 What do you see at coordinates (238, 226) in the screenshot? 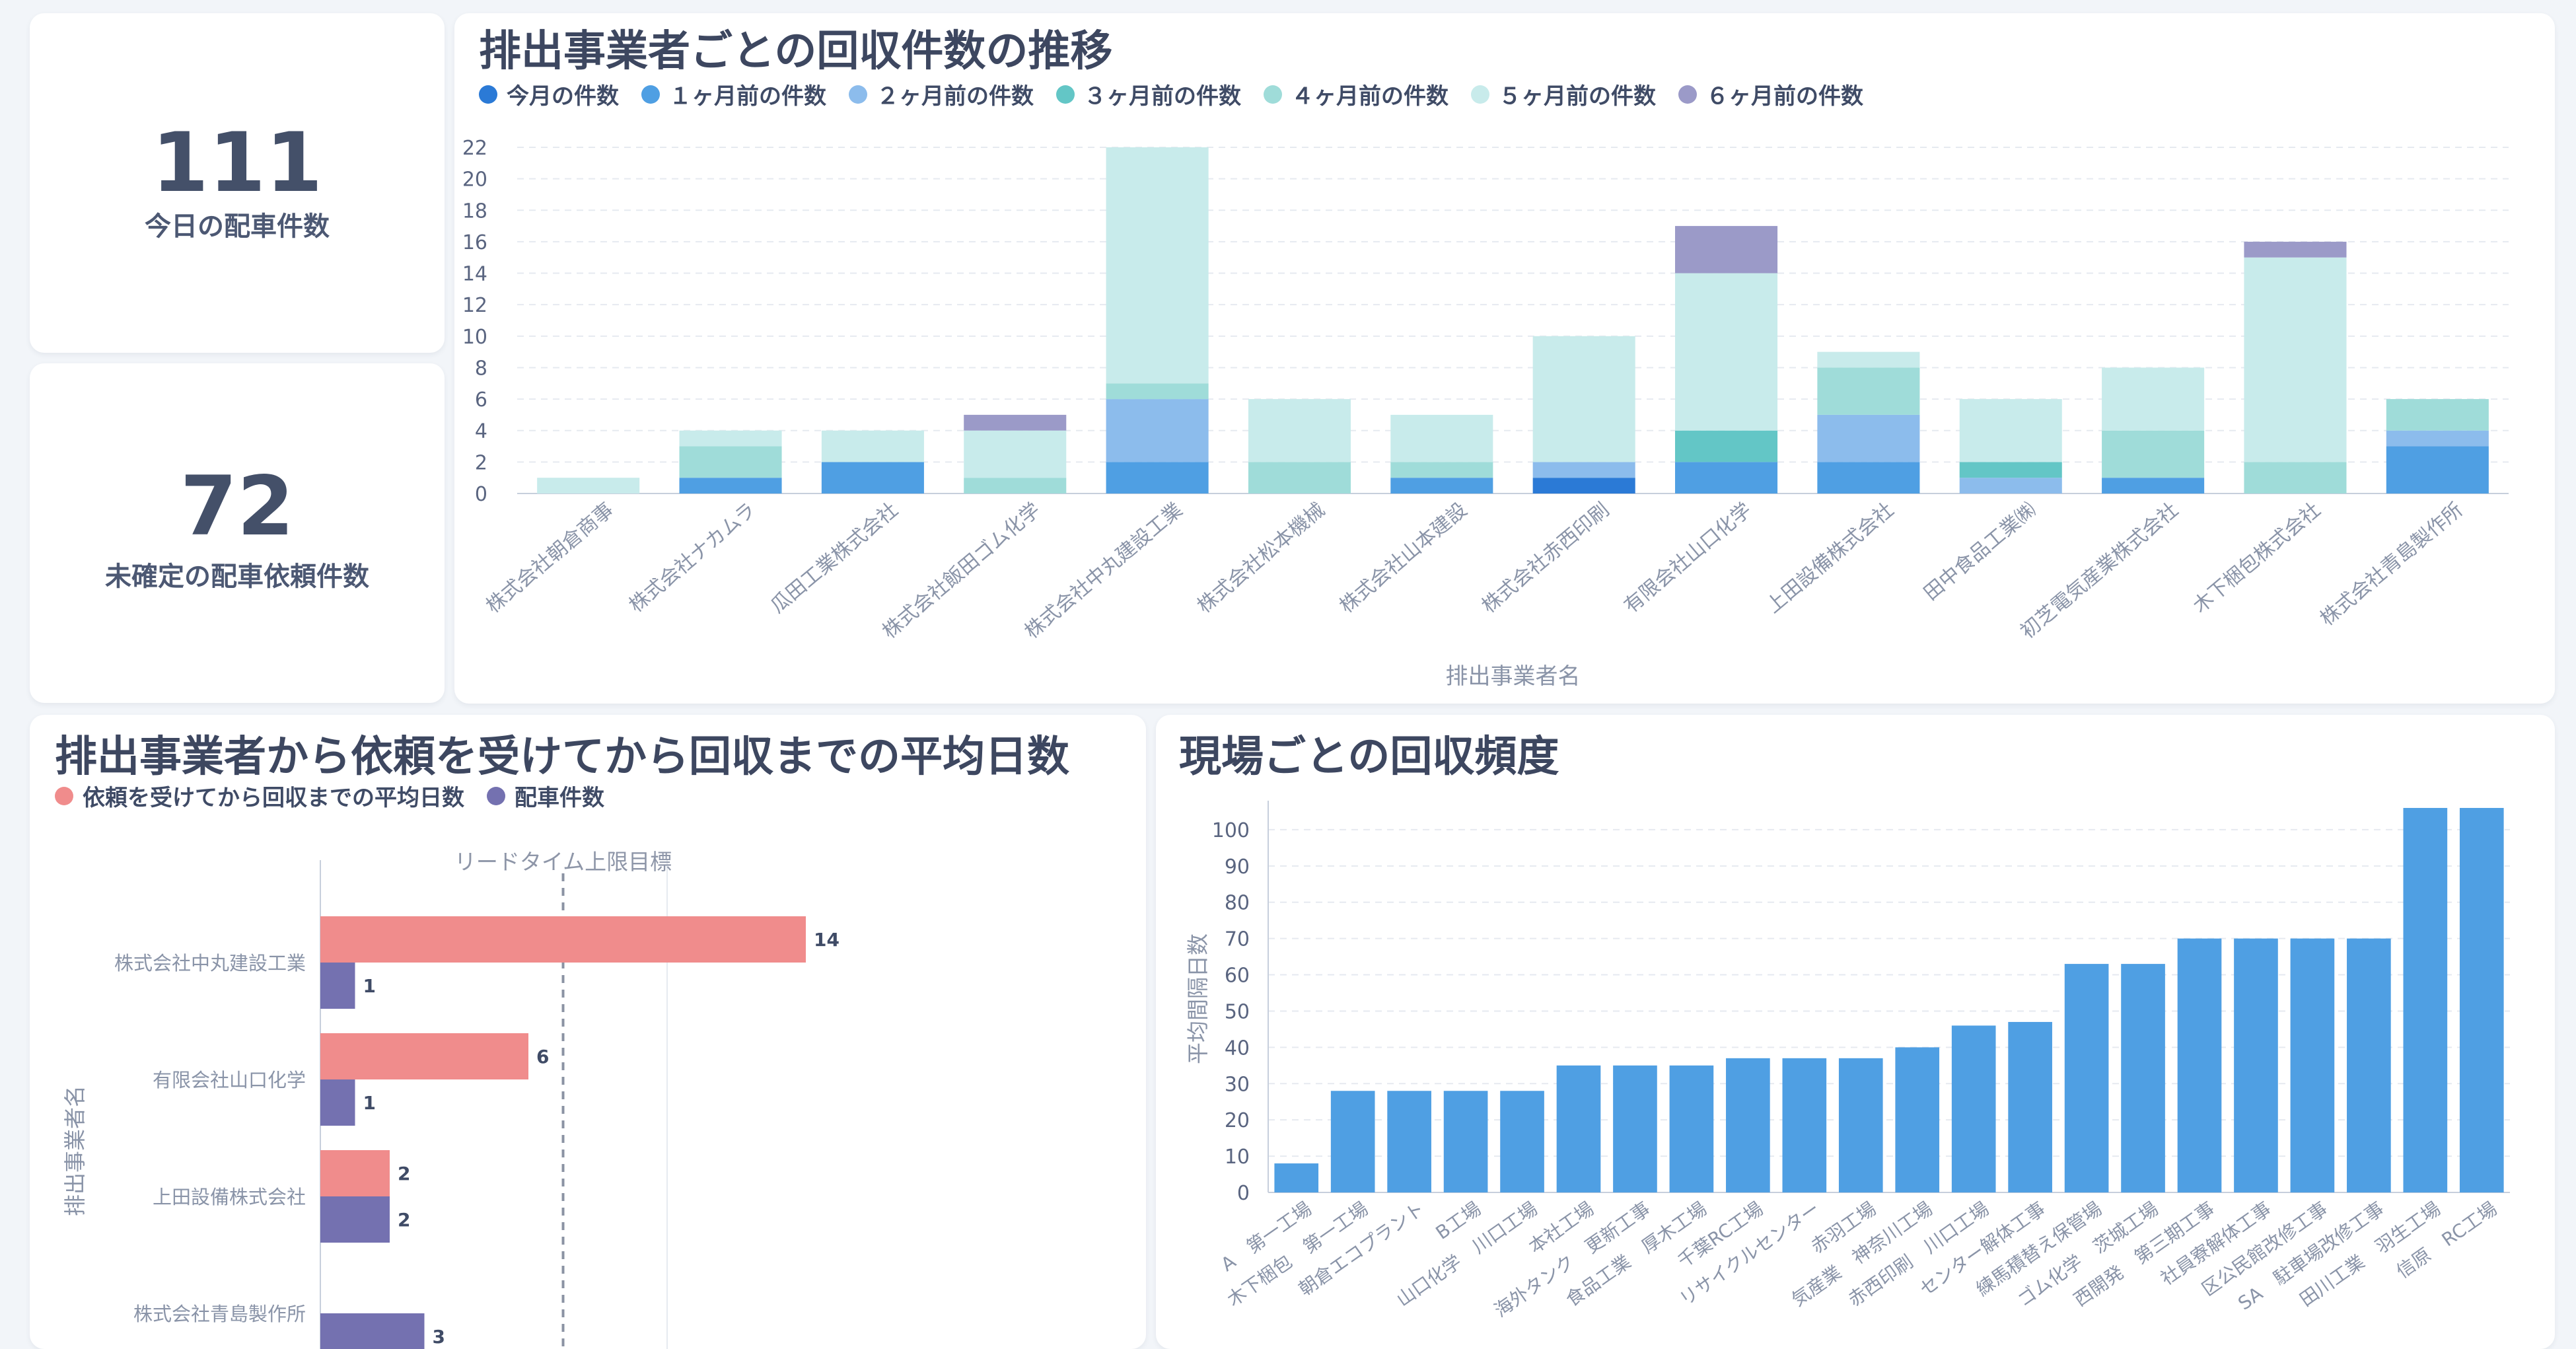
I see `kpi-label: 今日の配車件数` at bounding box center [238, 226].